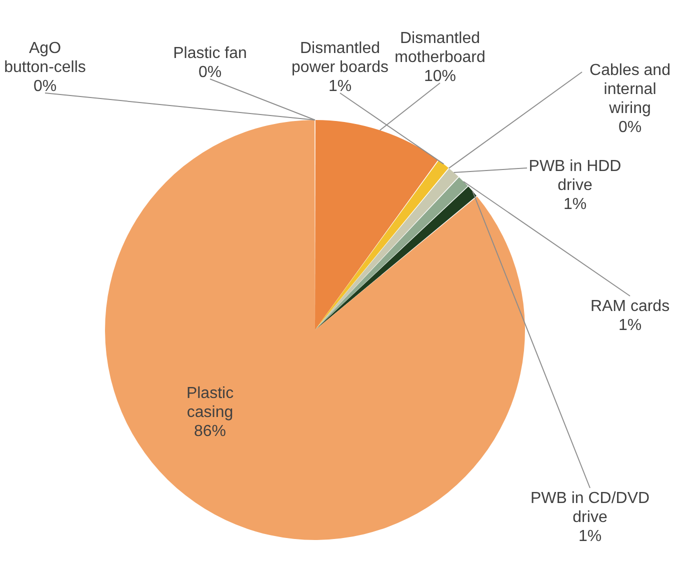  I want to click on category-label: AgO button-cells, so click(45, 58).